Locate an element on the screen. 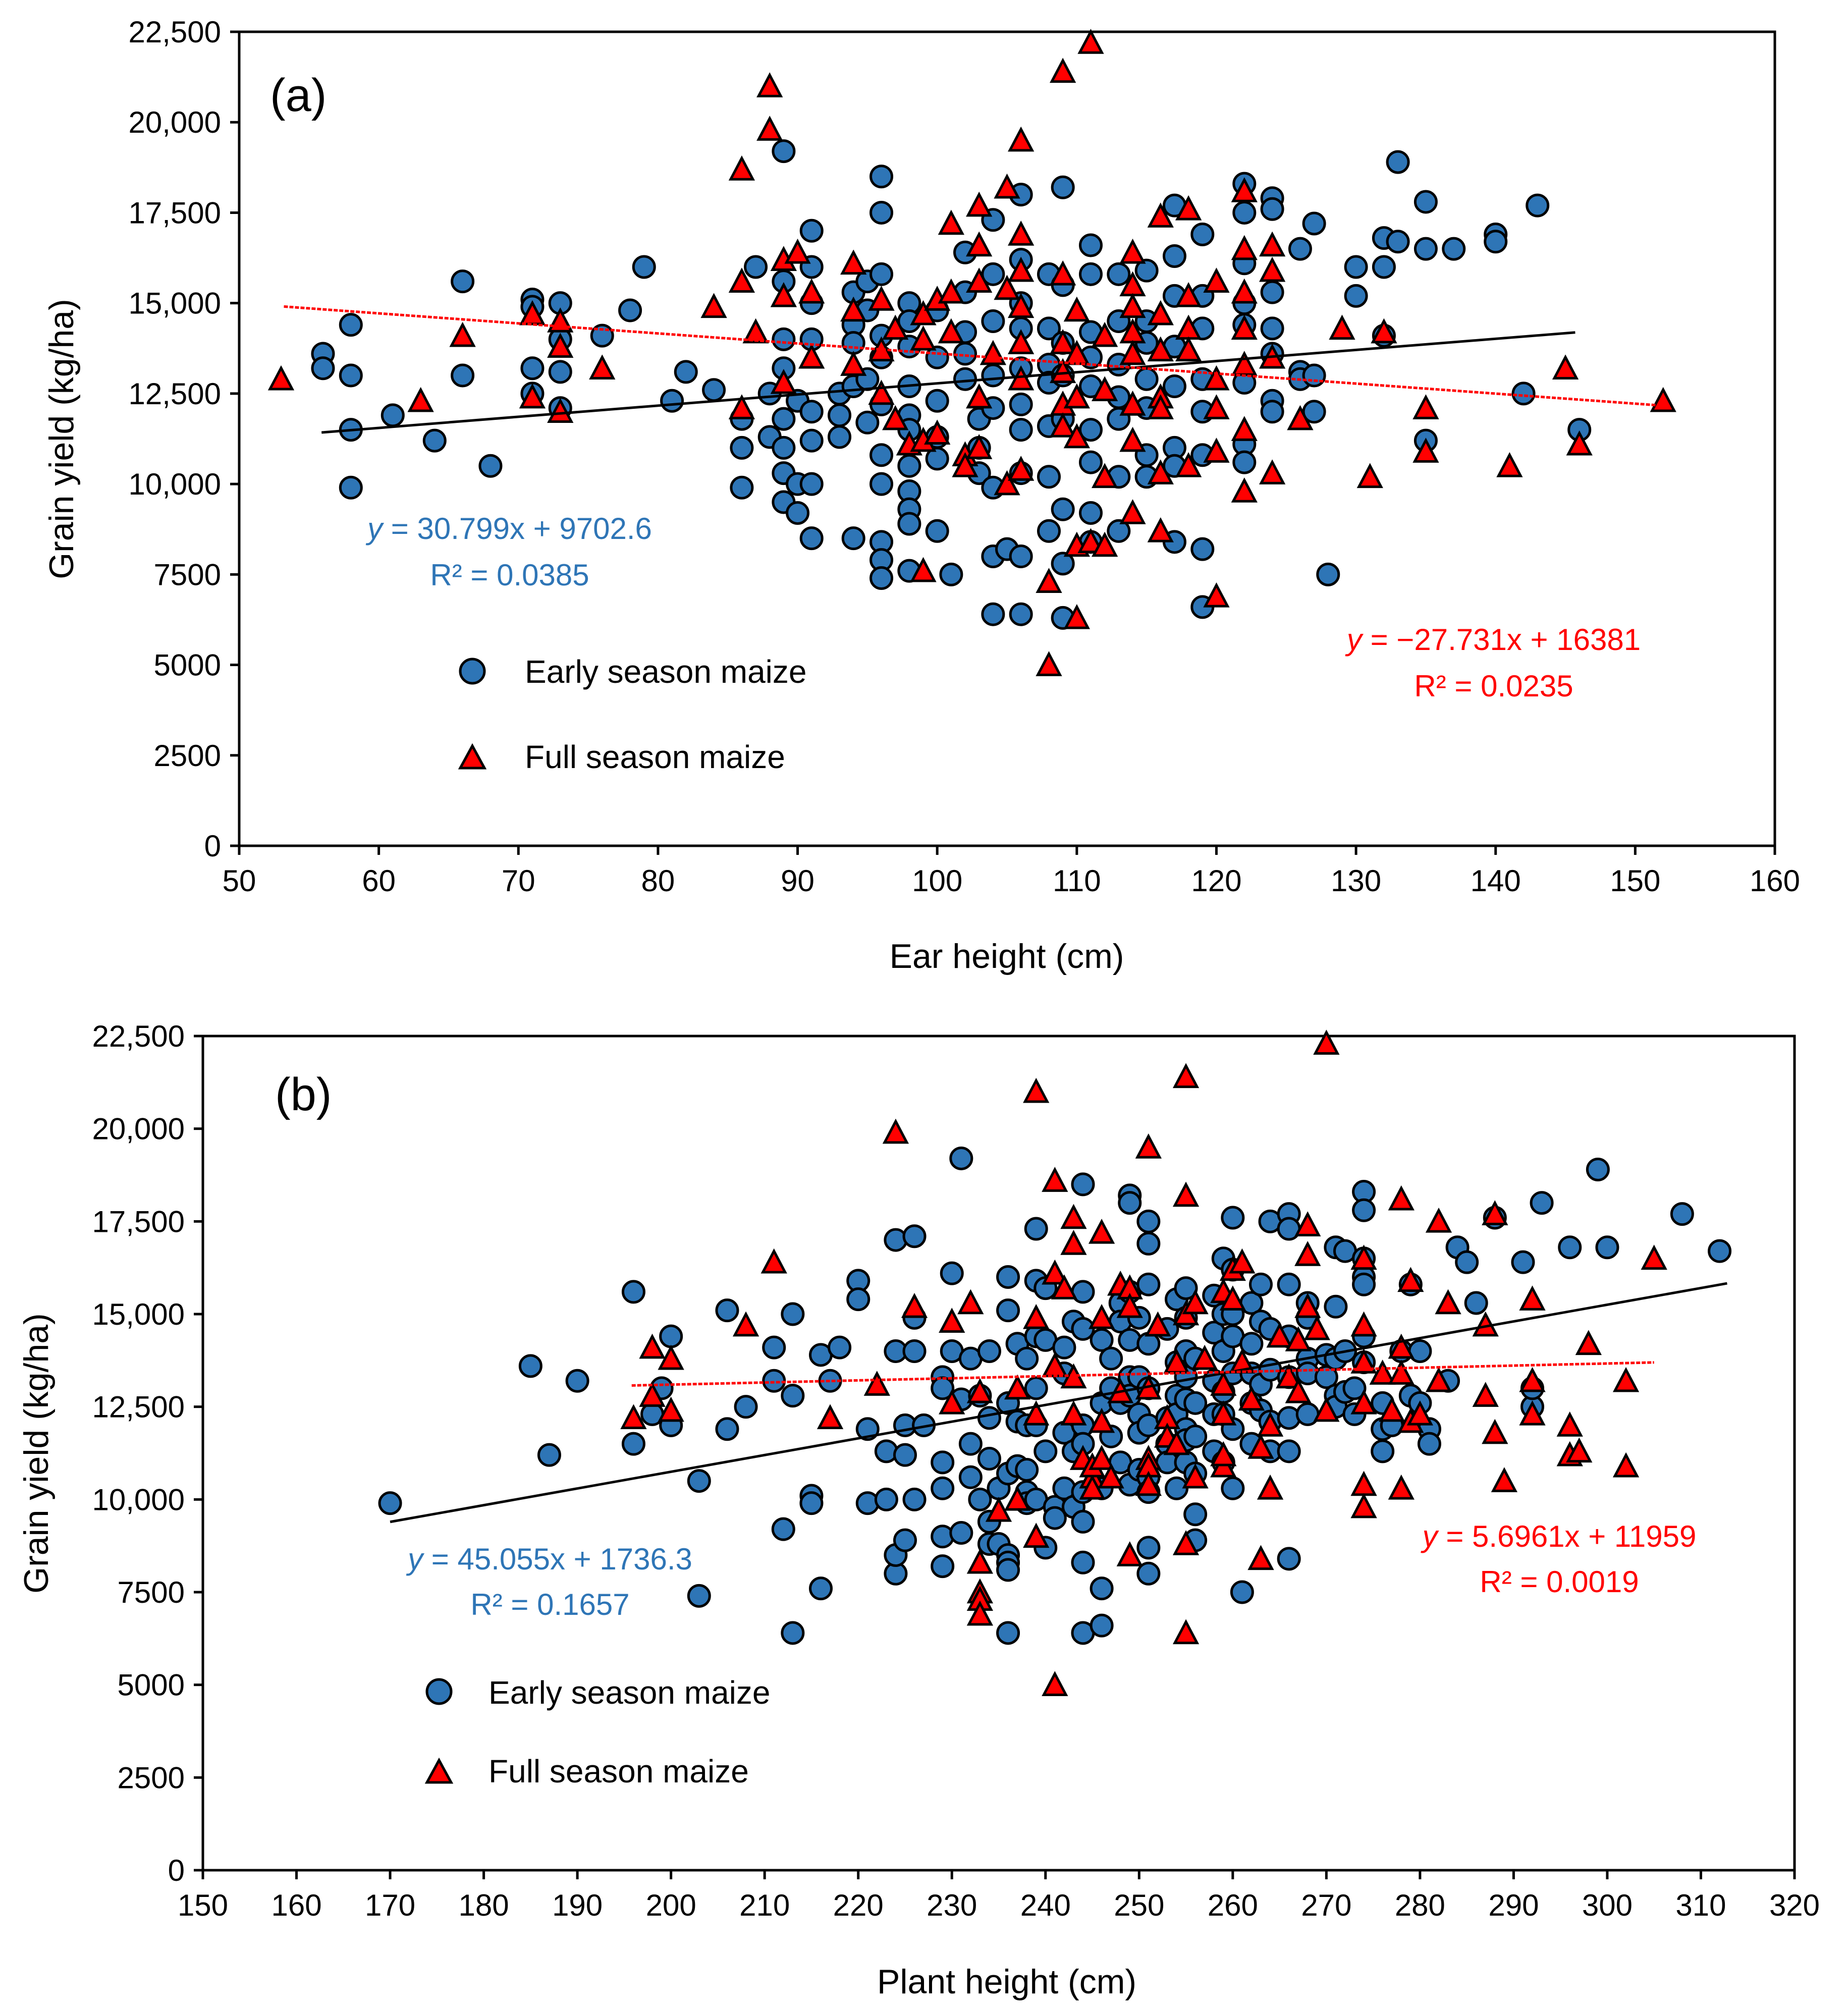 The image size is (1848, 2010). y-axis-label-b: Grain yield (kg/ha) is located at coordinates (36, 1453).